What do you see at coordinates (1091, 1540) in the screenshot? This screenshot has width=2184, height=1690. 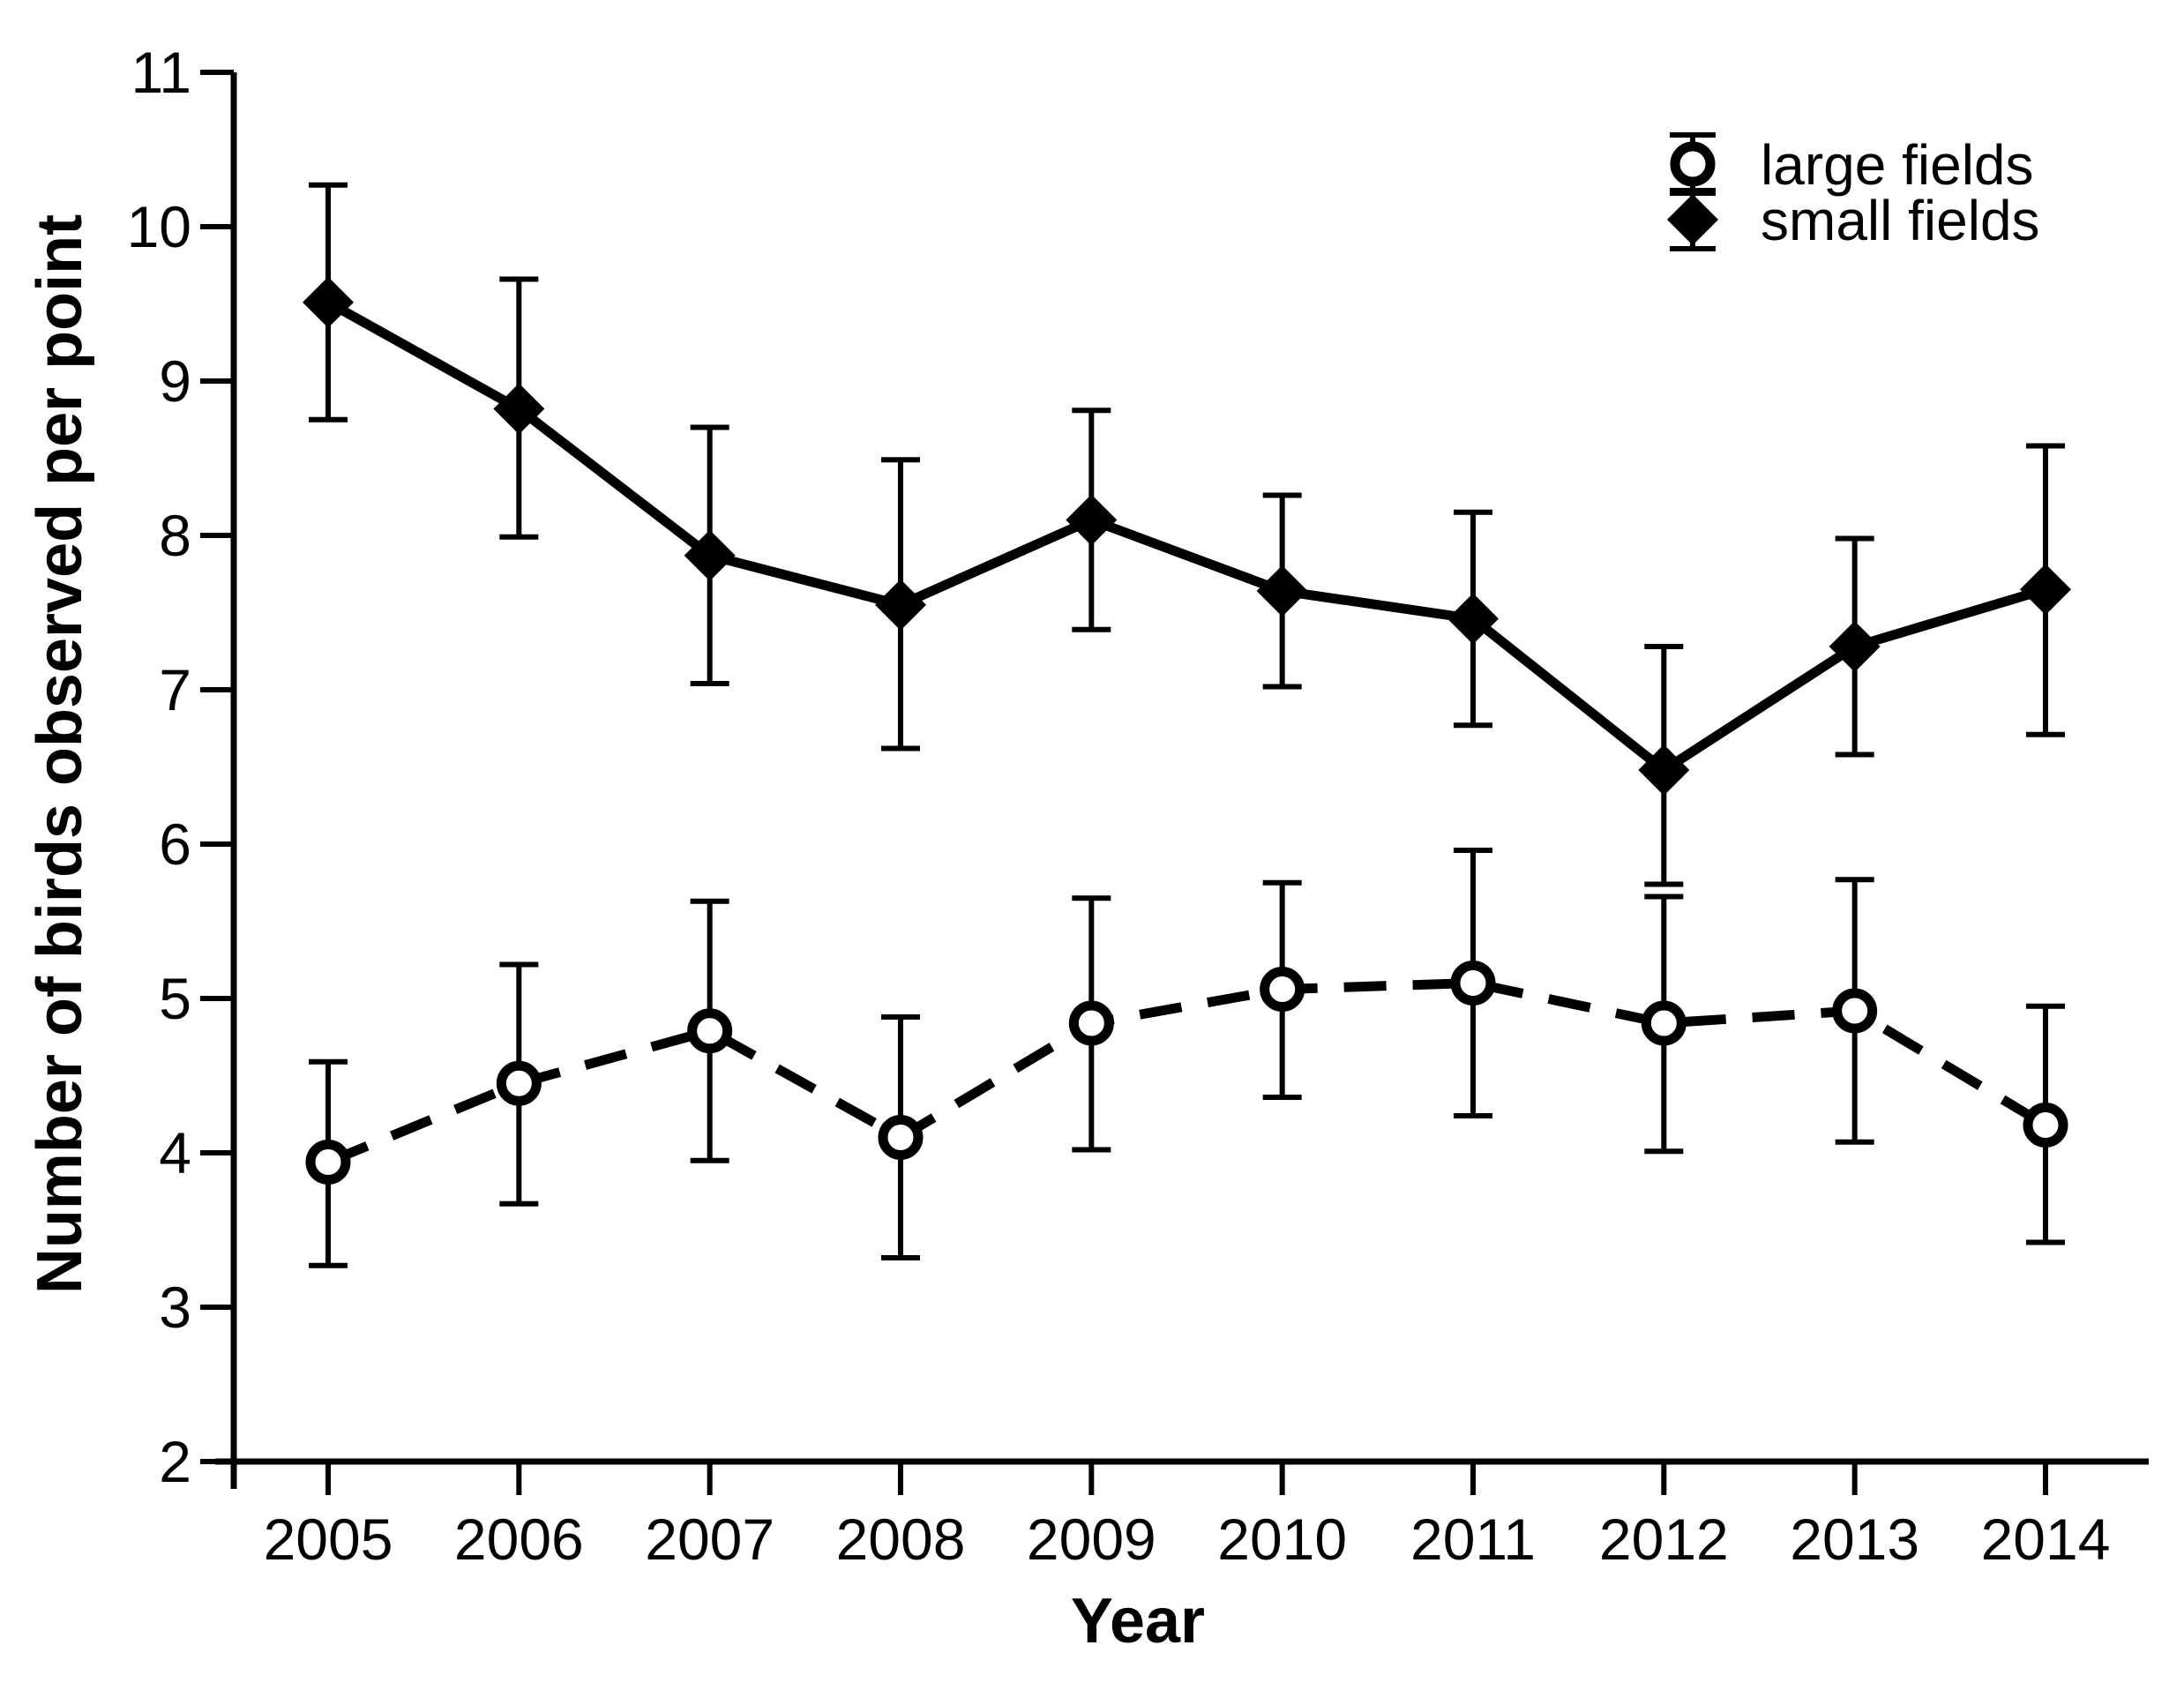 I see `x-tick-label: 2009` at bounding box center [1091, 1540].